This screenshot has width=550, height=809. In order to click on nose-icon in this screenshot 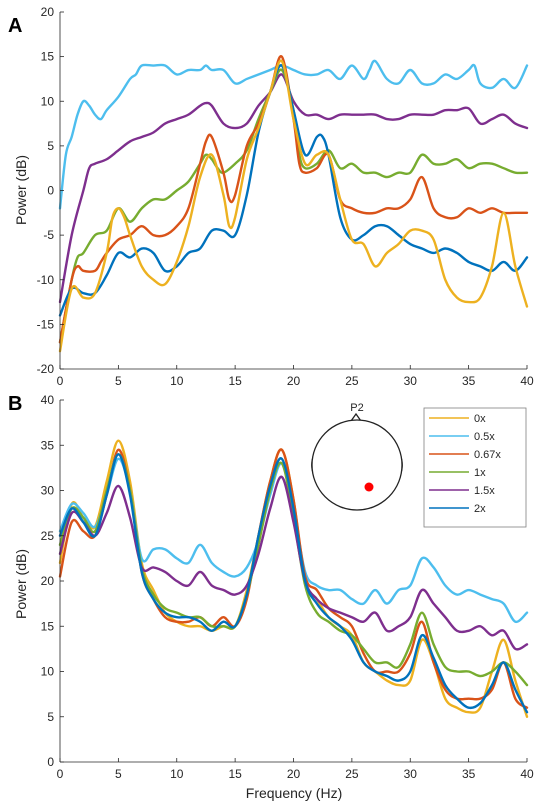, I will do `click(356, 417)`.